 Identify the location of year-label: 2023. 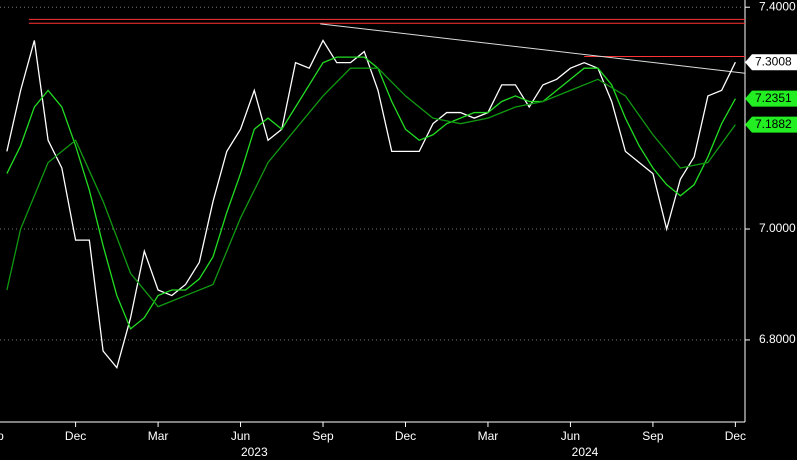
(254, 452).